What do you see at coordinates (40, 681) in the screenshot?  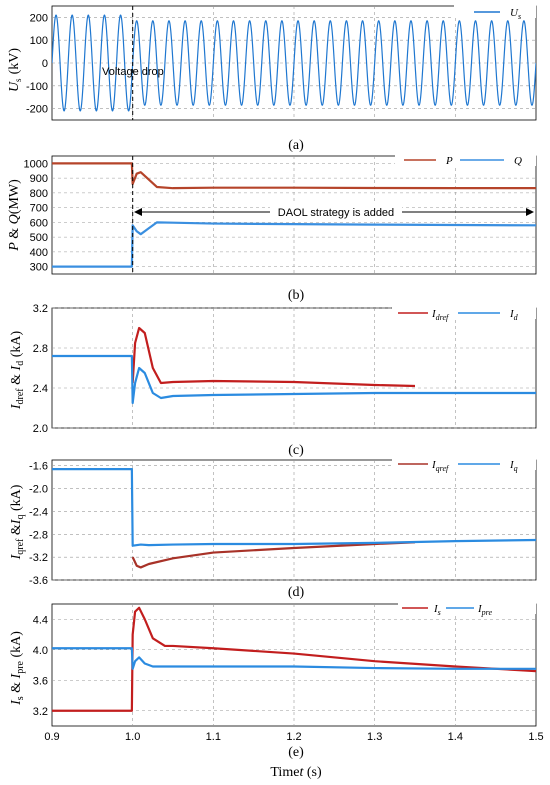 I see `y-tick-label: 3.6` at bounding box center [40, 681].